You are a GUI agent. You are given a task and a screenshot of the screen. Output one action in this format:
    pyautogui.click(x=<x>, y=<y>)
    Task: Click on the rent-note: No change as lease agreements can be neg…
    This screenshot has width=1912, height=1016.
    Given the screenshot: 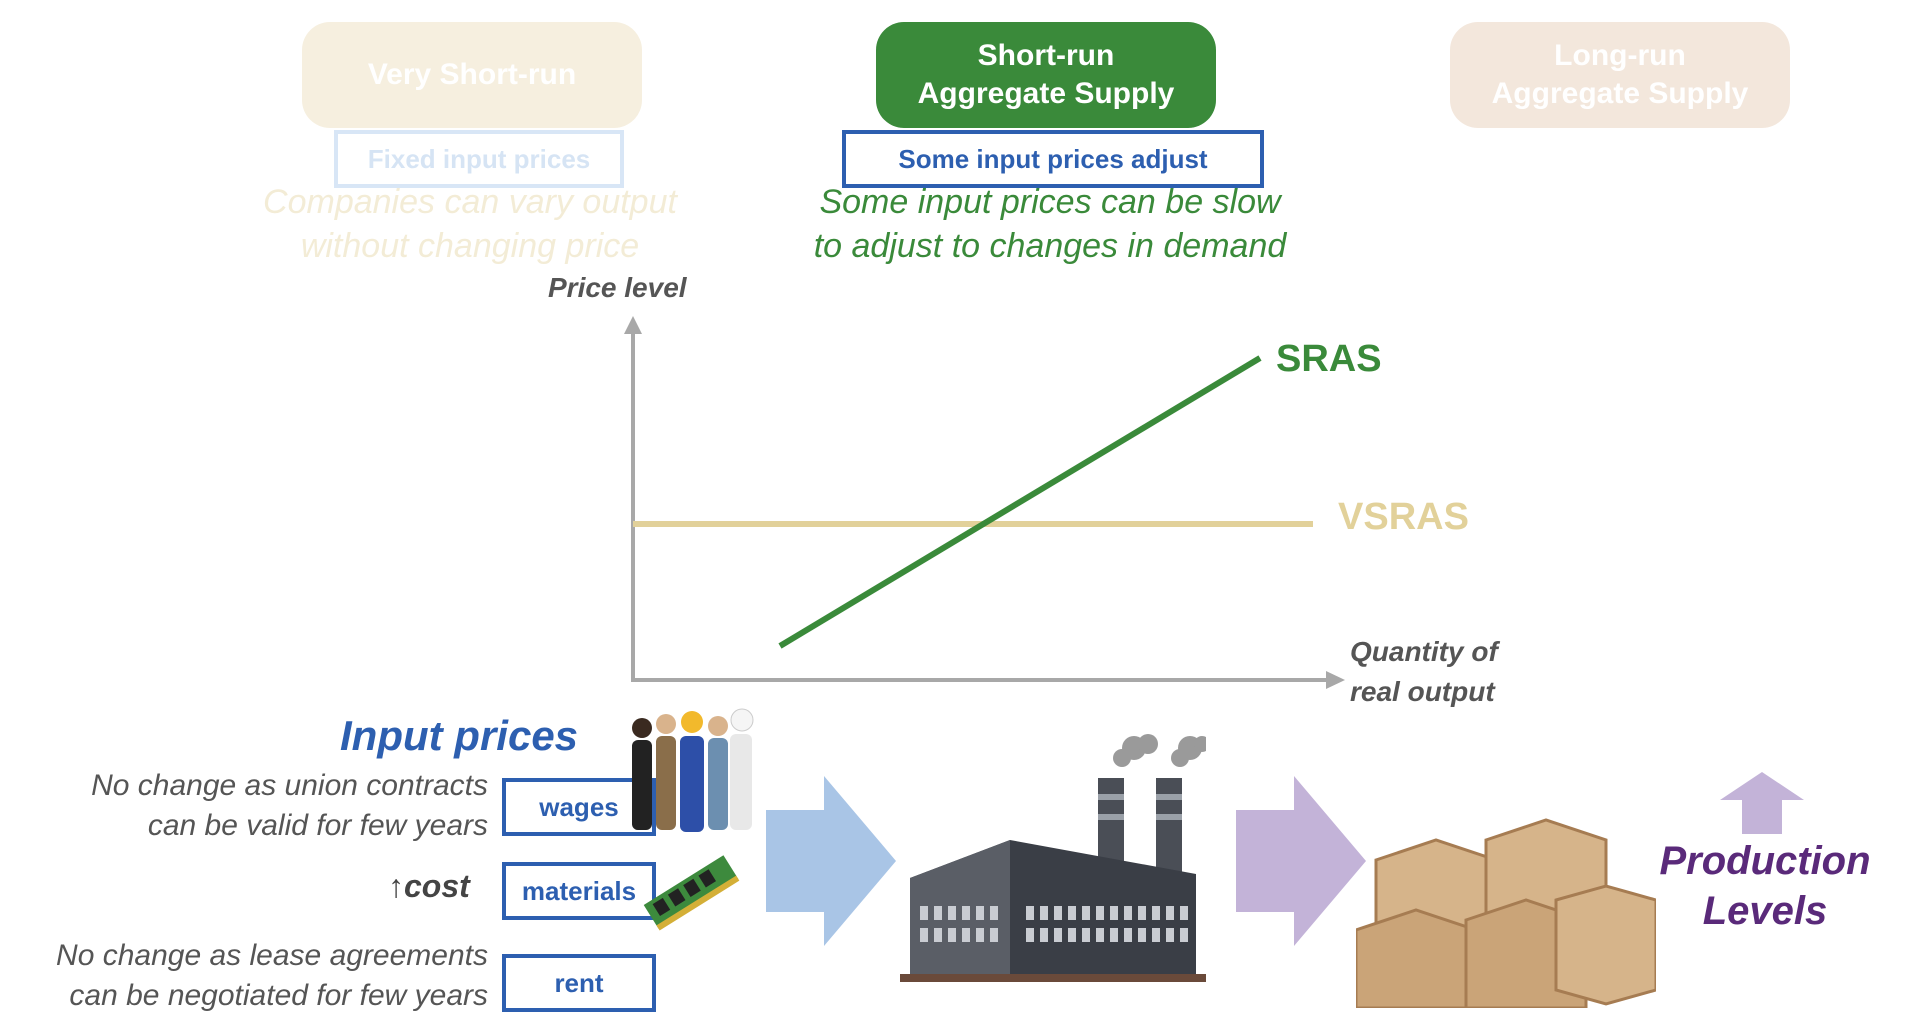 What is the action you would take?
    pyautogui.click(x=272, y=975)
    